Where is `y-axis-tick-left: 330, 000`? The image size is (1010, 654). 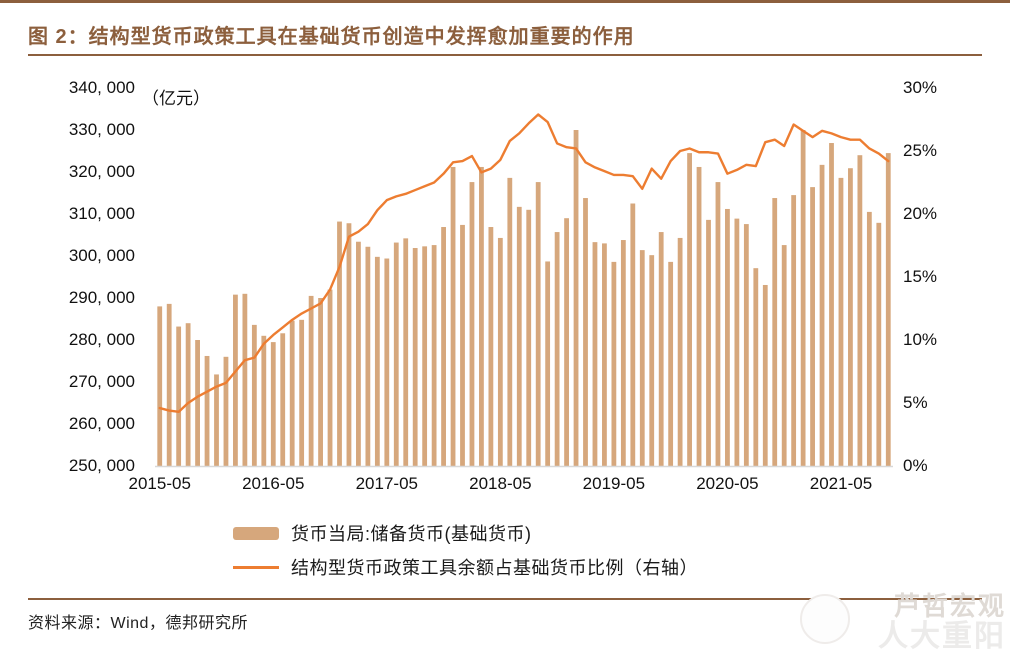
y-axis-tick-left: 330, 000 is located at coordinates (101, 129).